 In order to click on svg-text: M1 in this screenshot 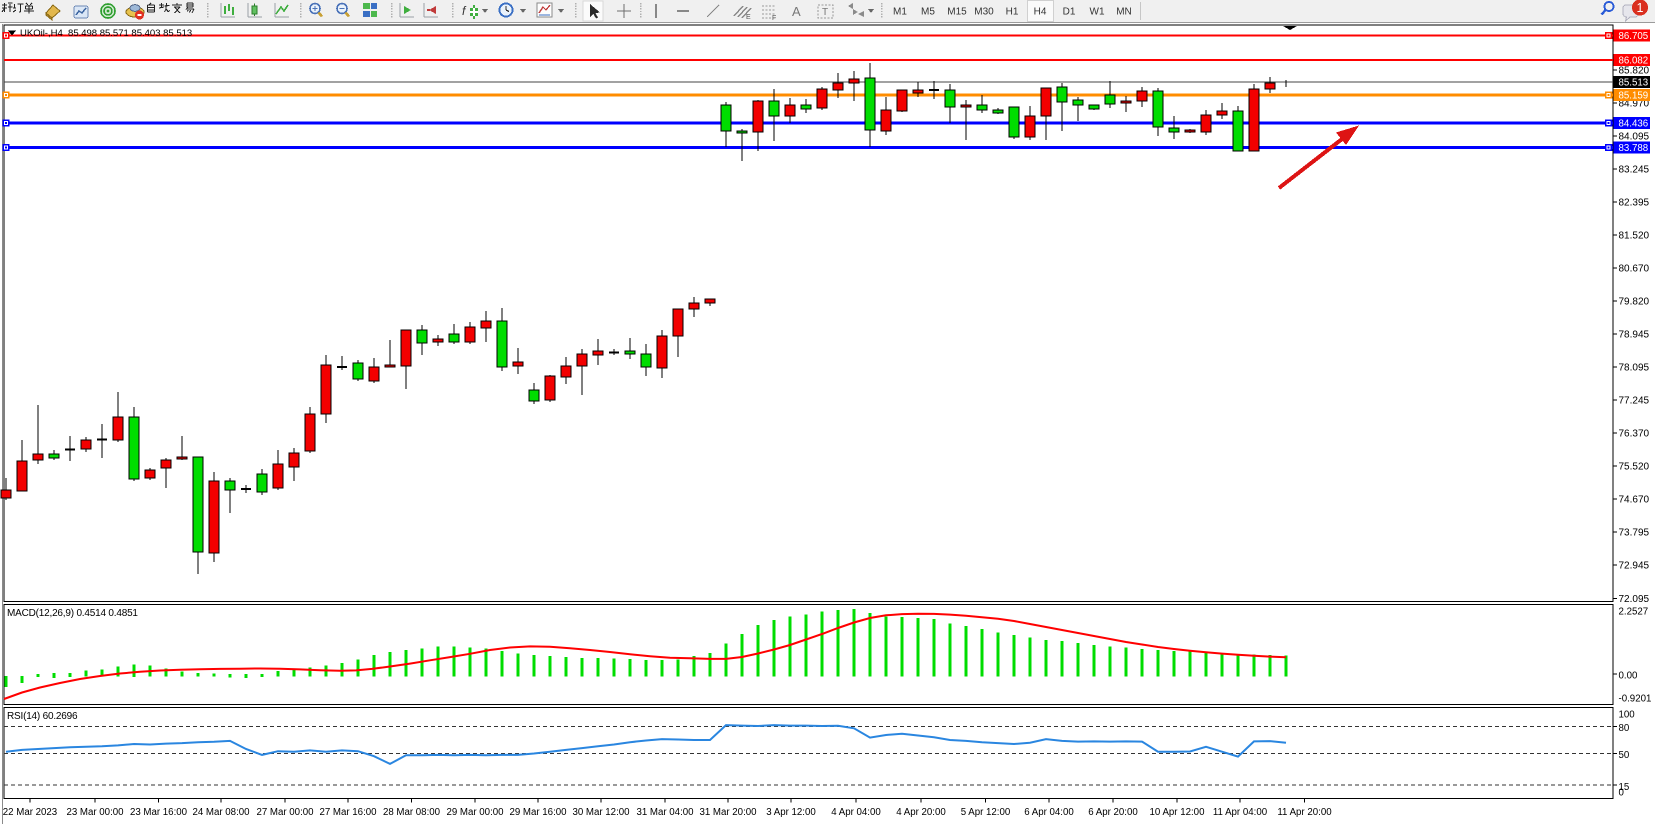, I will do `click(900, 12)`.